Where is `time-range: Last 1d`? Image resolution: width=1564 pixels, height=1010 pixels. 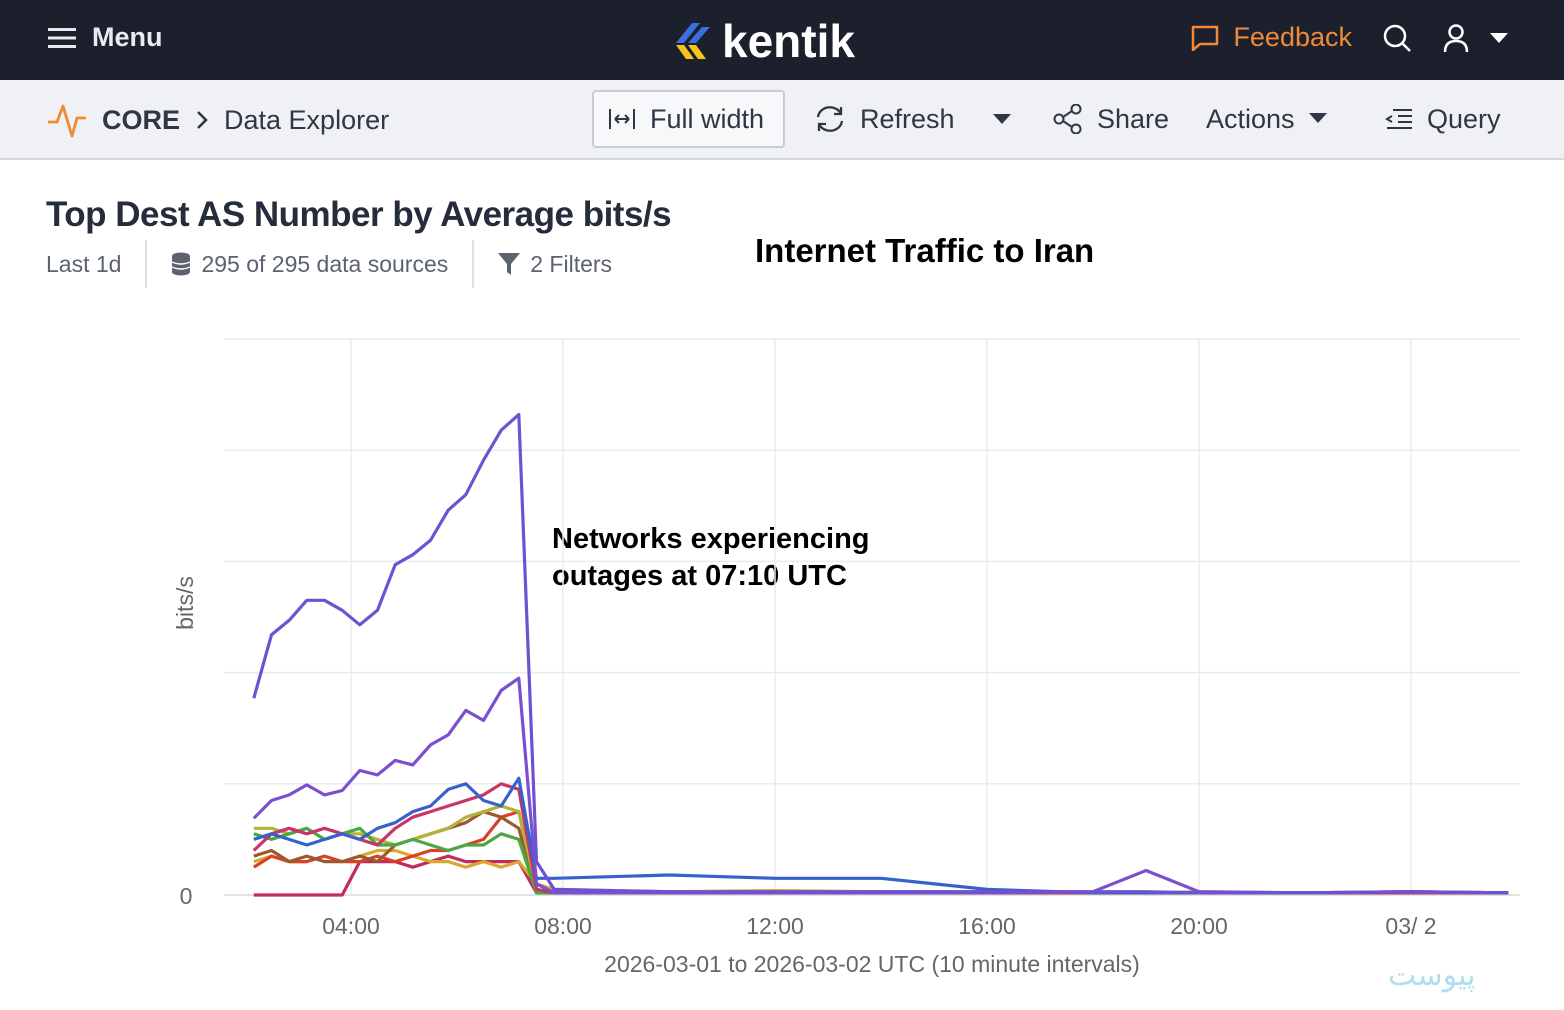
time-range: Last 1d is located at coordinates (84, 263).